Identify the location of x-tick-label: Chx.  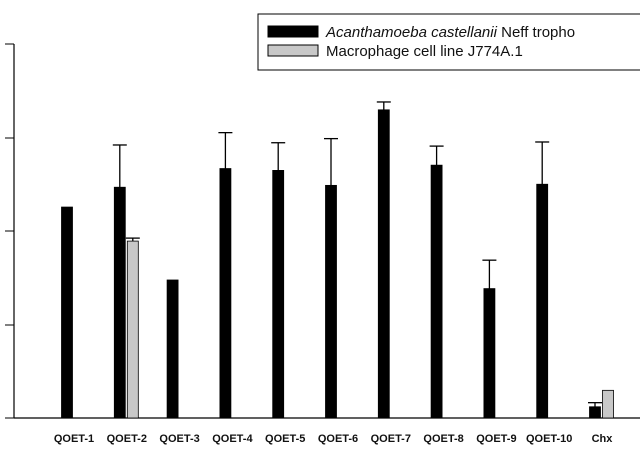
(603, 439).